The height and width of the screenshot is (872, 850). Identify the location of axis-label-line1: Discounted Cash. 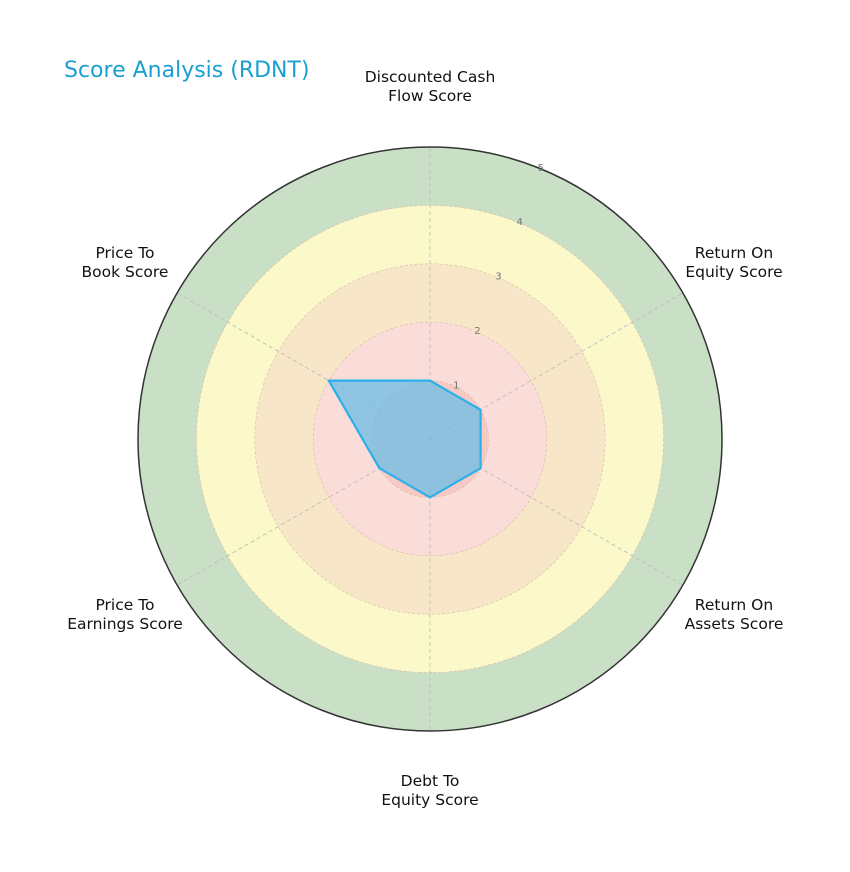
(430, 77).